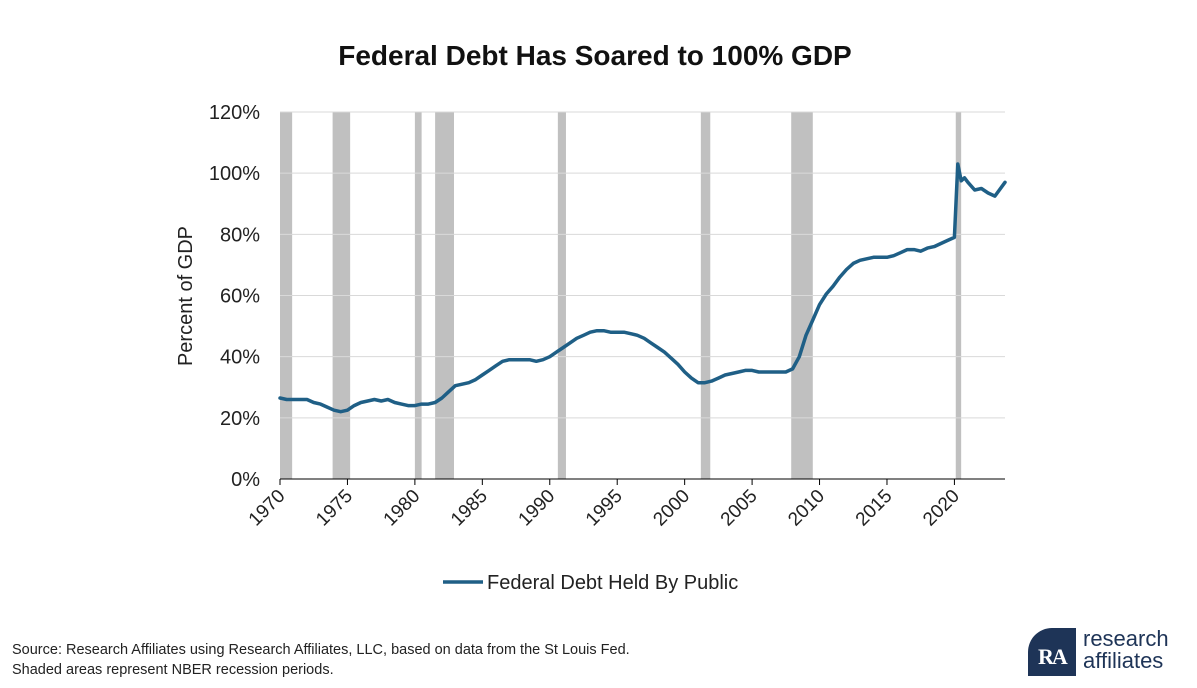 The height and width of the screenshot is (688, 1197). What do you see at coordinates (595, 55) in the screenshot?
I see `chart-title: Federal Debt Has Soared to 100% GDP` at bounding box center [595, 55].